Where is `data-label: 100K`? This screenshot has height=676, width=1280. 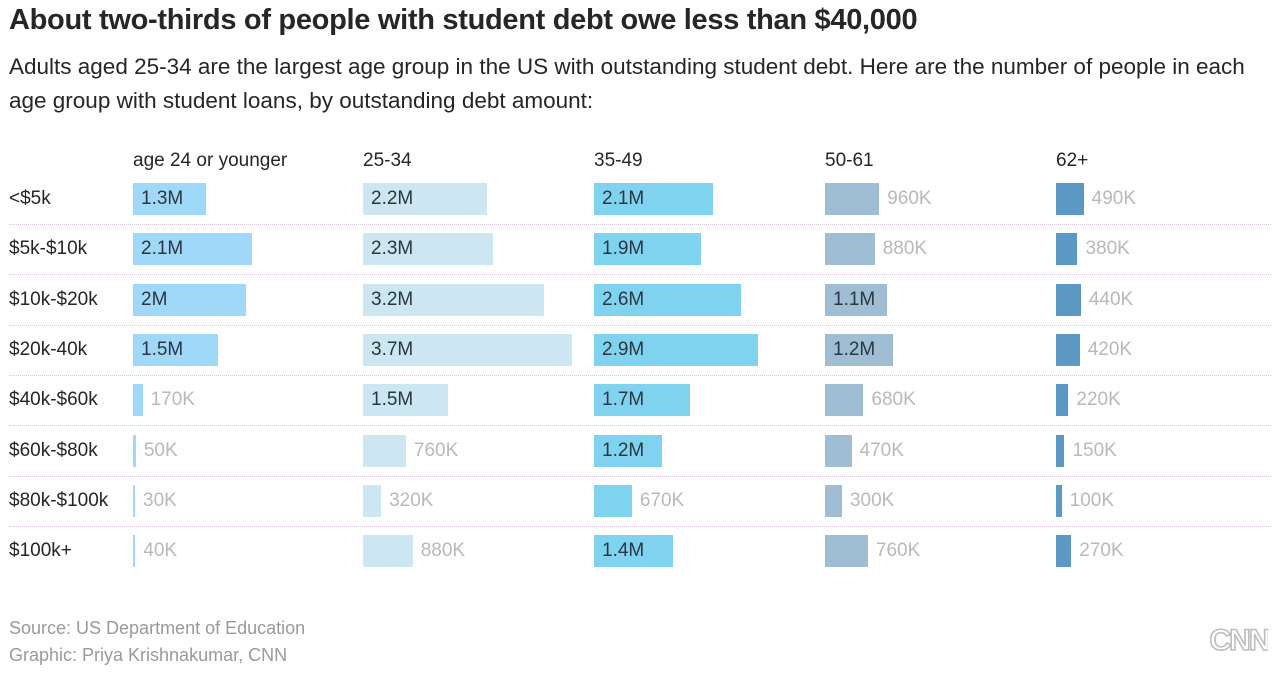 data-label: 100K is located at coordinates (1092, 500).